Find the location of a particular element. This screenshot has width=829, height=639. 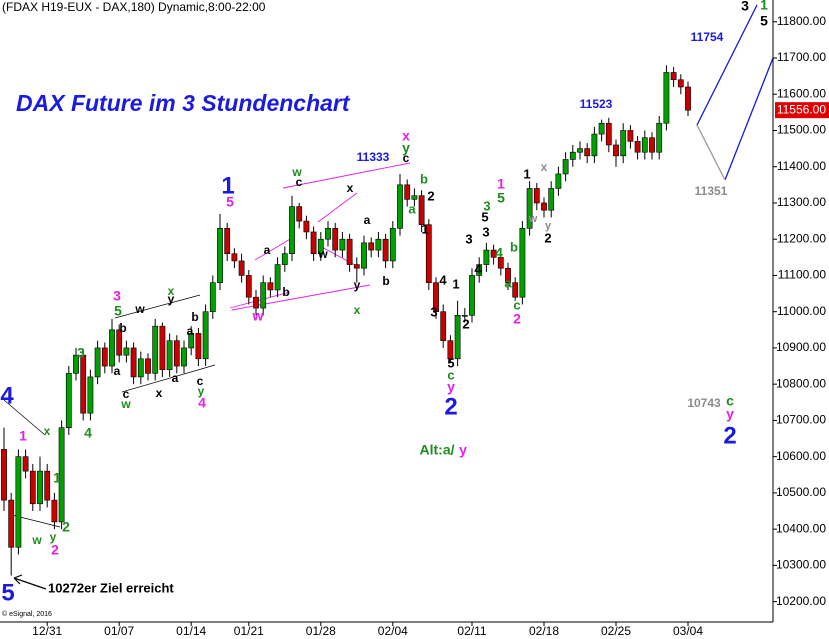

annotation: 11754 is located at coordinates (707, 37).